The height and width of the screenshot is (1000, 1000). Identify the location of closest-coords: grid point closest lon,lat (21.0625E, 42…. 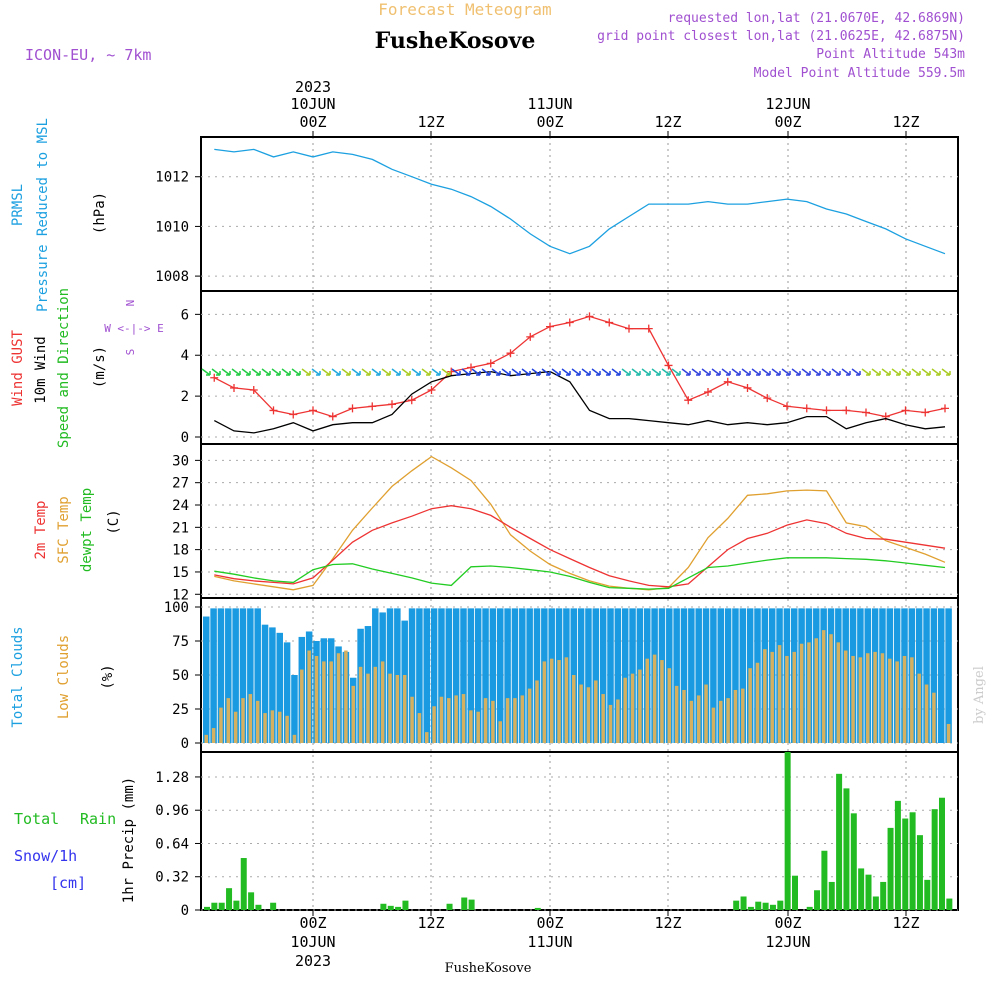
(781, 36).